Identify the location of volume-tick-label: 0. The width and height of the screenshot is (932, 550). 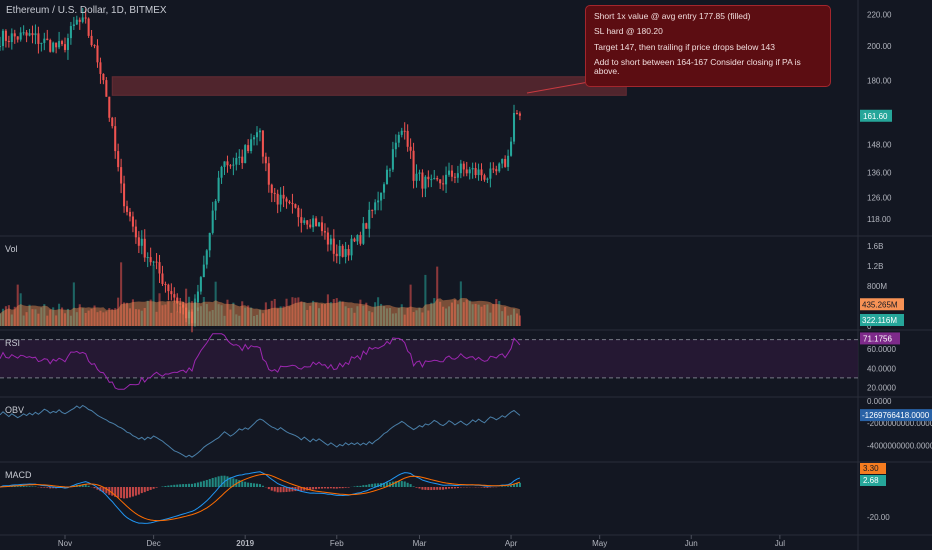
(869, 326).